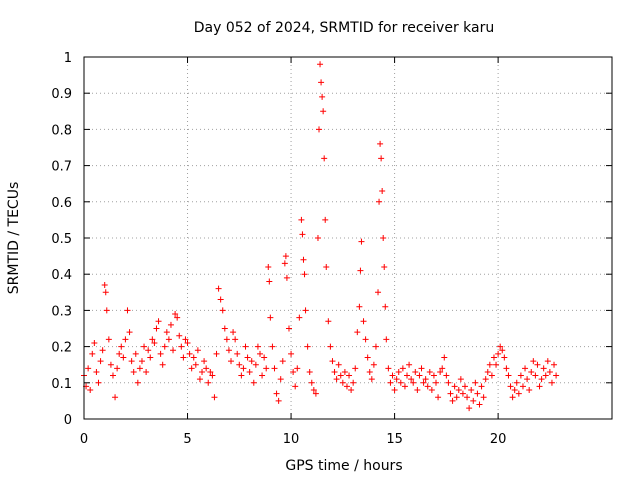 Image resolution: width=640 pixels, height=480 pixels. What do you see at coordinates (61, 239) in the screenshot?
I see `y-tick-label: 0.5` at bounding box center [61, 239].